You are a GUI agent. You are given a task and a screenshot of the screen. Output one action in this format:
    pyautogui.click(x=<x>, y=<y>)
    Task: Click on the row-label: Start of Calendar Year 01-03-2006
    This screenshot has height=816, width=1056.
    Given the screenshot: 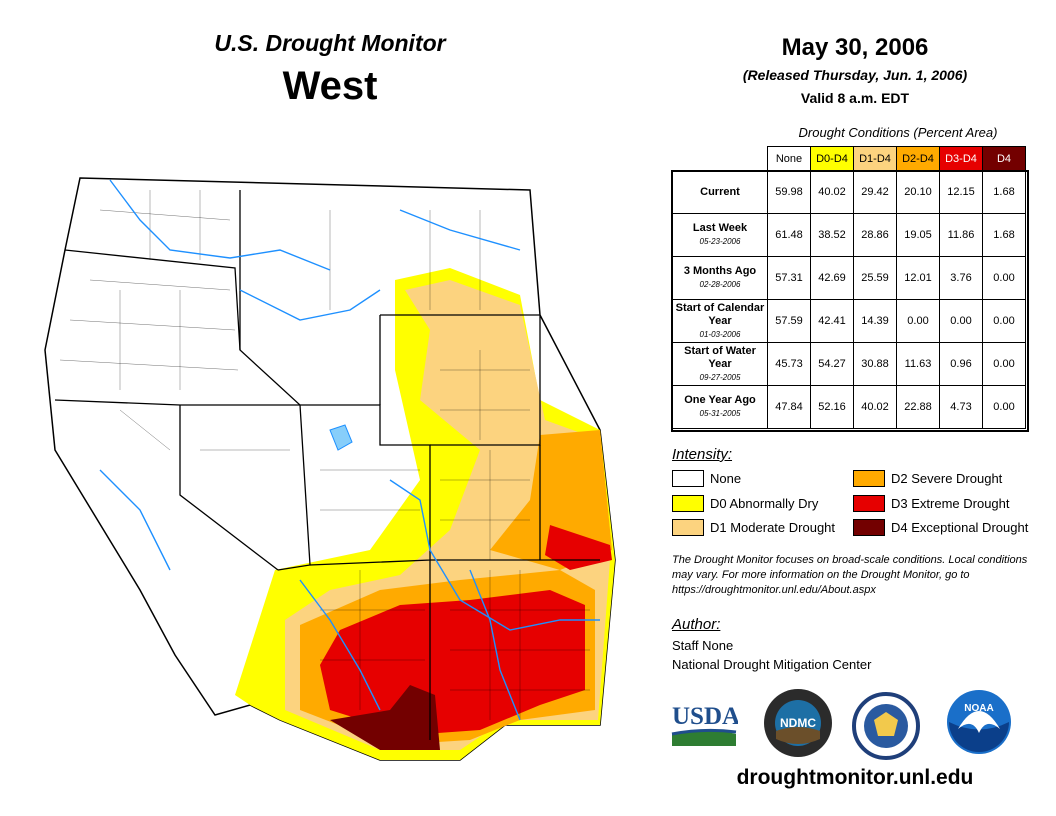 What is the action you would take?
    pyautogui.click(x=720, y=321)
    